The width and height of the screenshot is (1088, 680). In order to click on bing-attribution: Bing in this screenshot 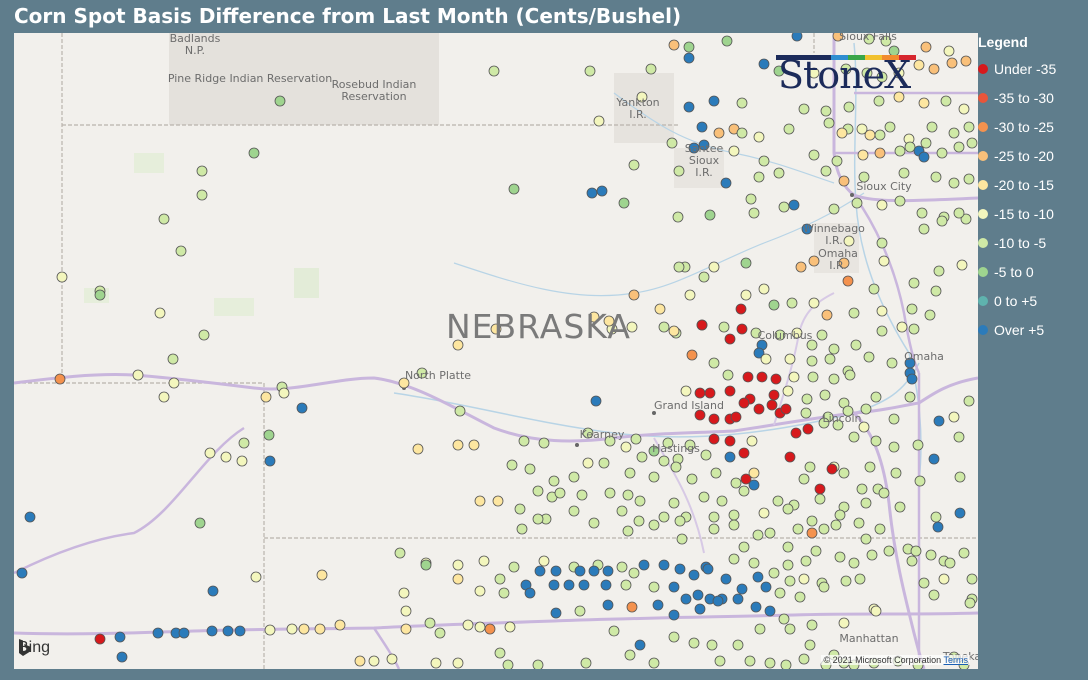, I will do `click(34, 648)`.